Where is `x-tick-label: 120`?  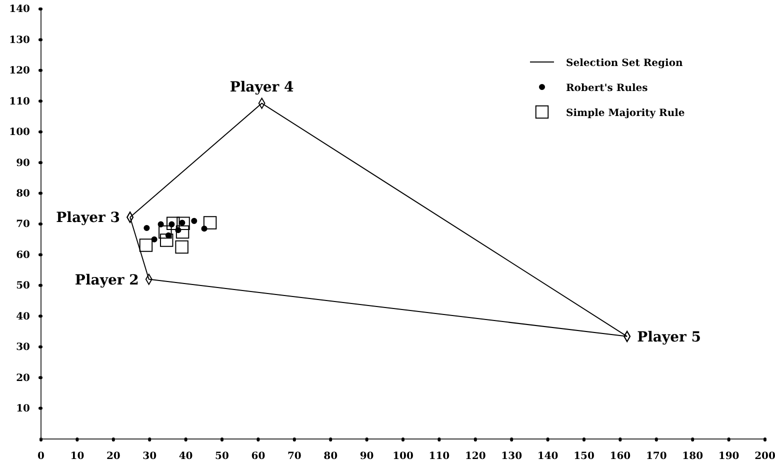
x-tick-label: 120 is located at coordinates (475, 456).